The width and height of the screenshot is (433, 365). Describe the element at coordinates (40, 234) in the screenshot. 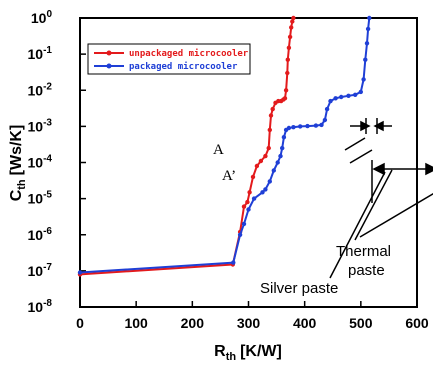

I see `y-tick-label: 10⁻⁶` at that location.